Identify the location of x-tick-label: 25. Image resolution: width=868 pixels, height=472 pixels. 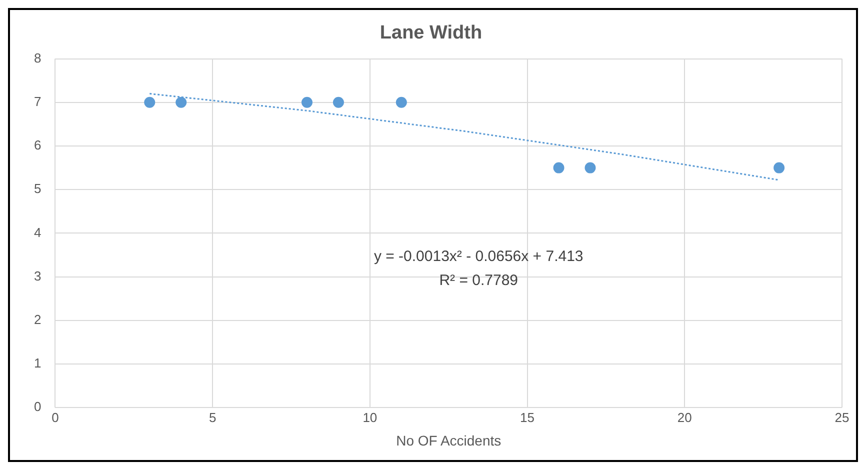
(842, 417).